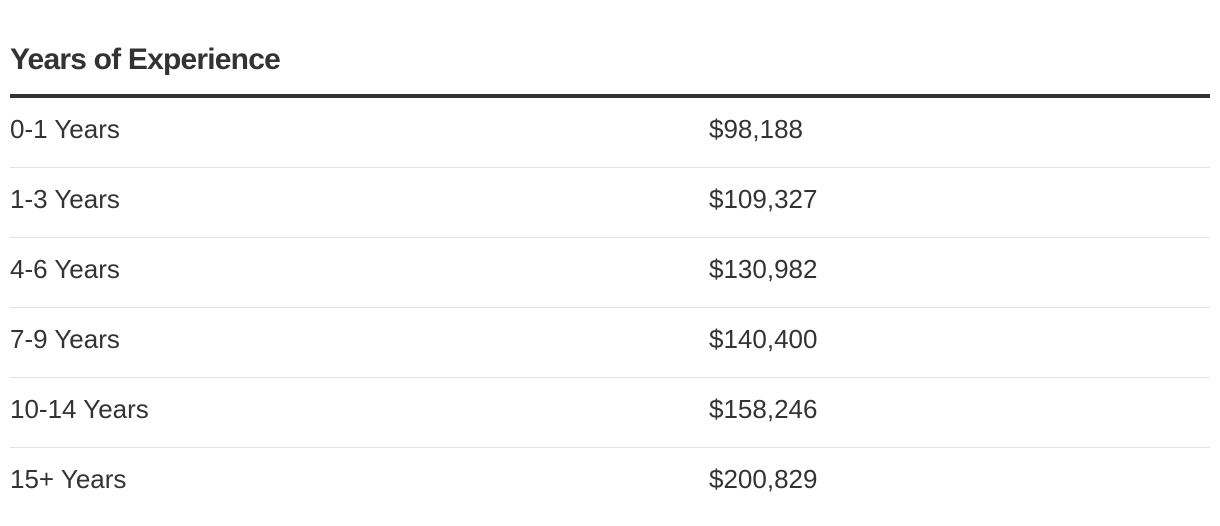 Image resolution: width=1220 pixels, height=526 pixels. What do you see at coordinates (145, 59) in the screenshot?
I see `section-title: Years of Experience` at bounding box center [145, 59].